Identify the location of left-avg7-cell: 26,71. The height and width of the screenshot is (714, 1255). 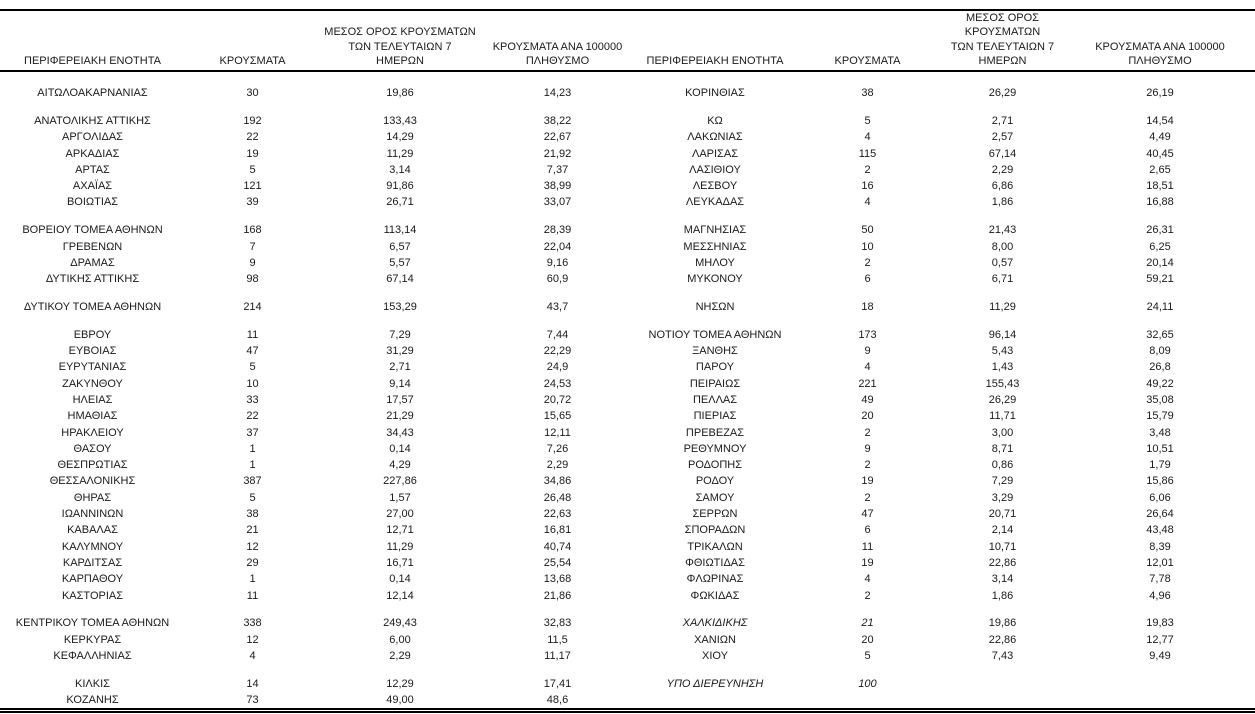
(400, 202).